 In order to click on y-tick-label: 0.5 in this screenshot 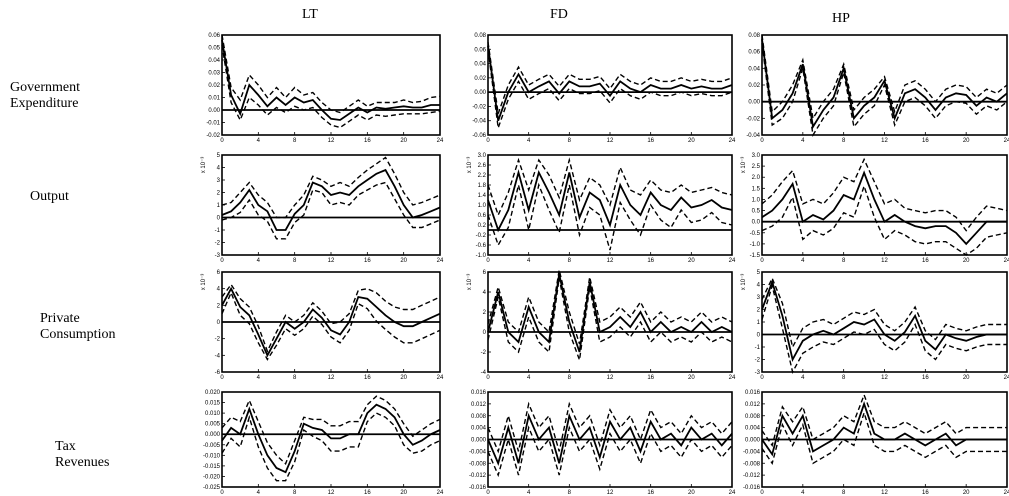, I will do `click(756, 212)`.